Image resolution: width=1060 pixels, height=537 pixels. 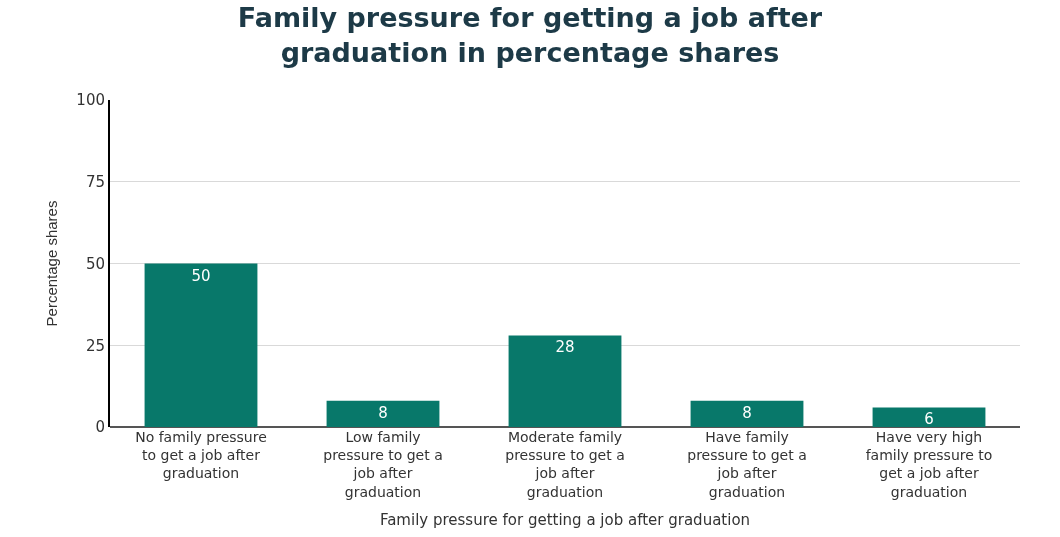 I want to click on x-tick-label: Low family pressure to get a job after graduation, so click(x=383, y=464).